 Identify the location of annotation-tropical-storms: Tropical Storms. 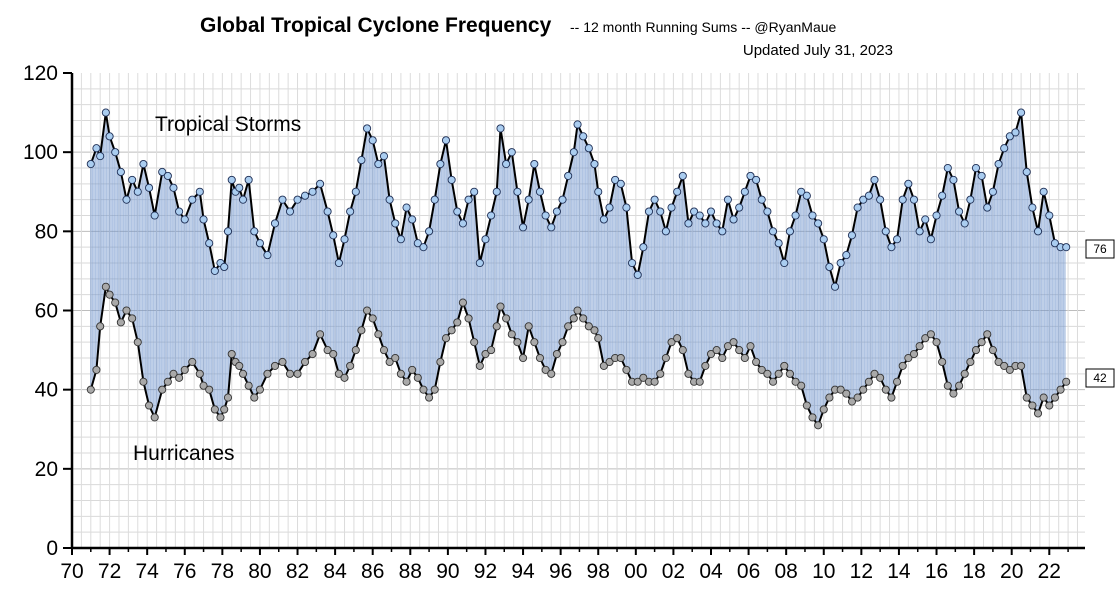
(228, 124).